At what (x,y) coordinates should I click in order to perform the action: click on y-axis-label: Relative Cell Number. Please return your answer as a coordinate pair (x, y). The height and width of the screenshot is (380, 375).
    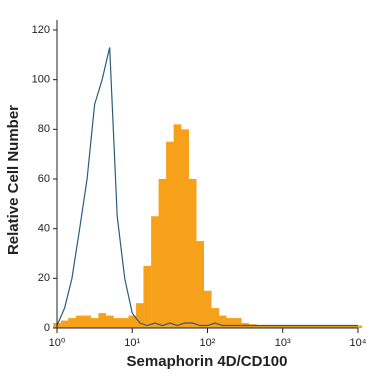
    Looking at the image, I should click on (13, 180).